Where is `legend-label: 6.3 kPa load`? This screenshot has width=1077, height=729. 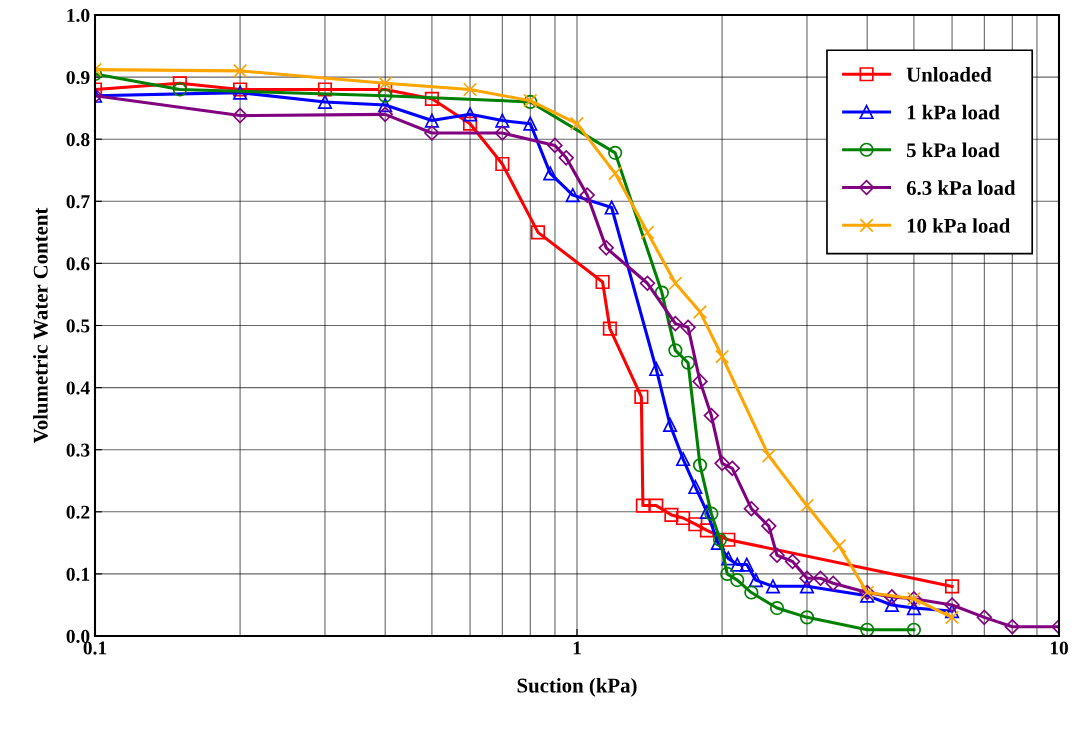
legend-label: 6.3 kPa load is located at coordinates (961, 188).